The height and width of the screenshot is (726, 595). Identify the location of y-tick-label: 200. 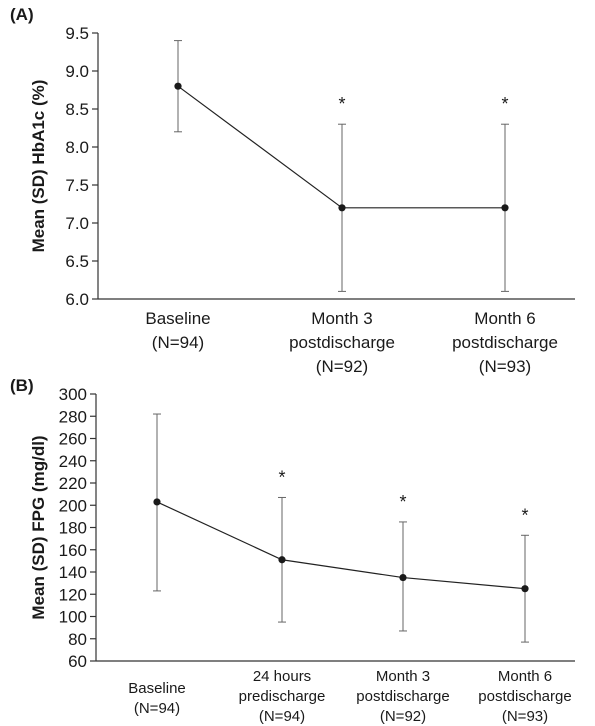
(73, 505).